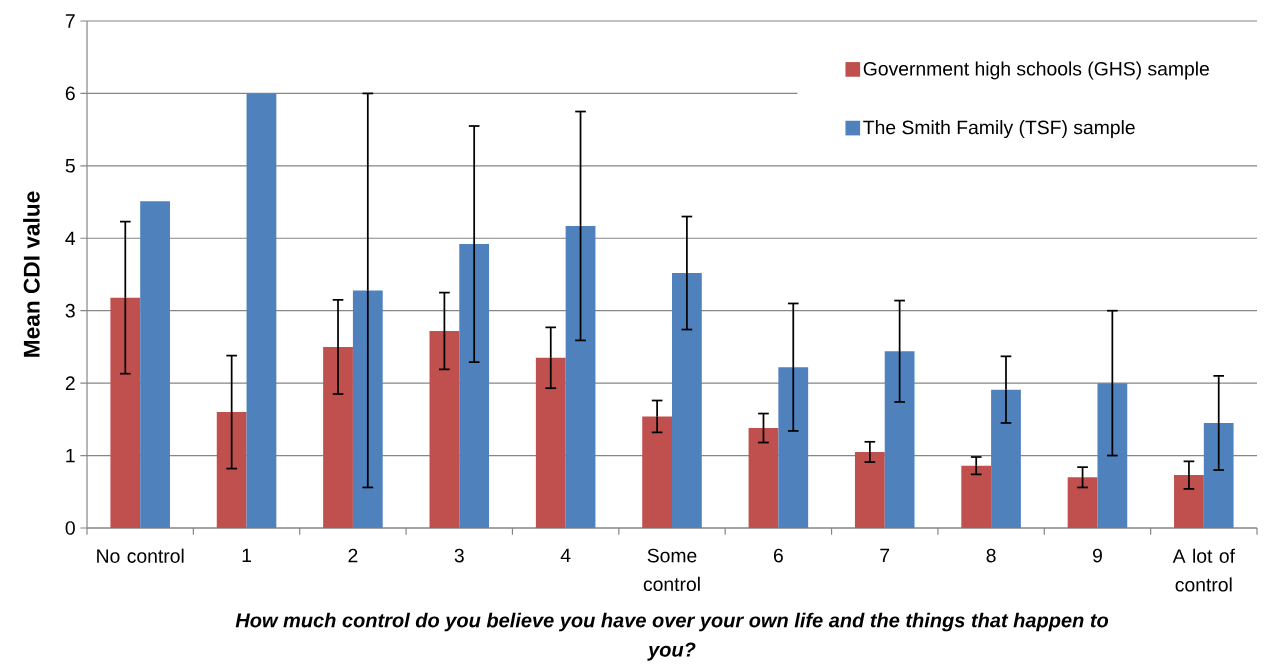  I want to click on y-tick-label: 6, so click(70, 93).